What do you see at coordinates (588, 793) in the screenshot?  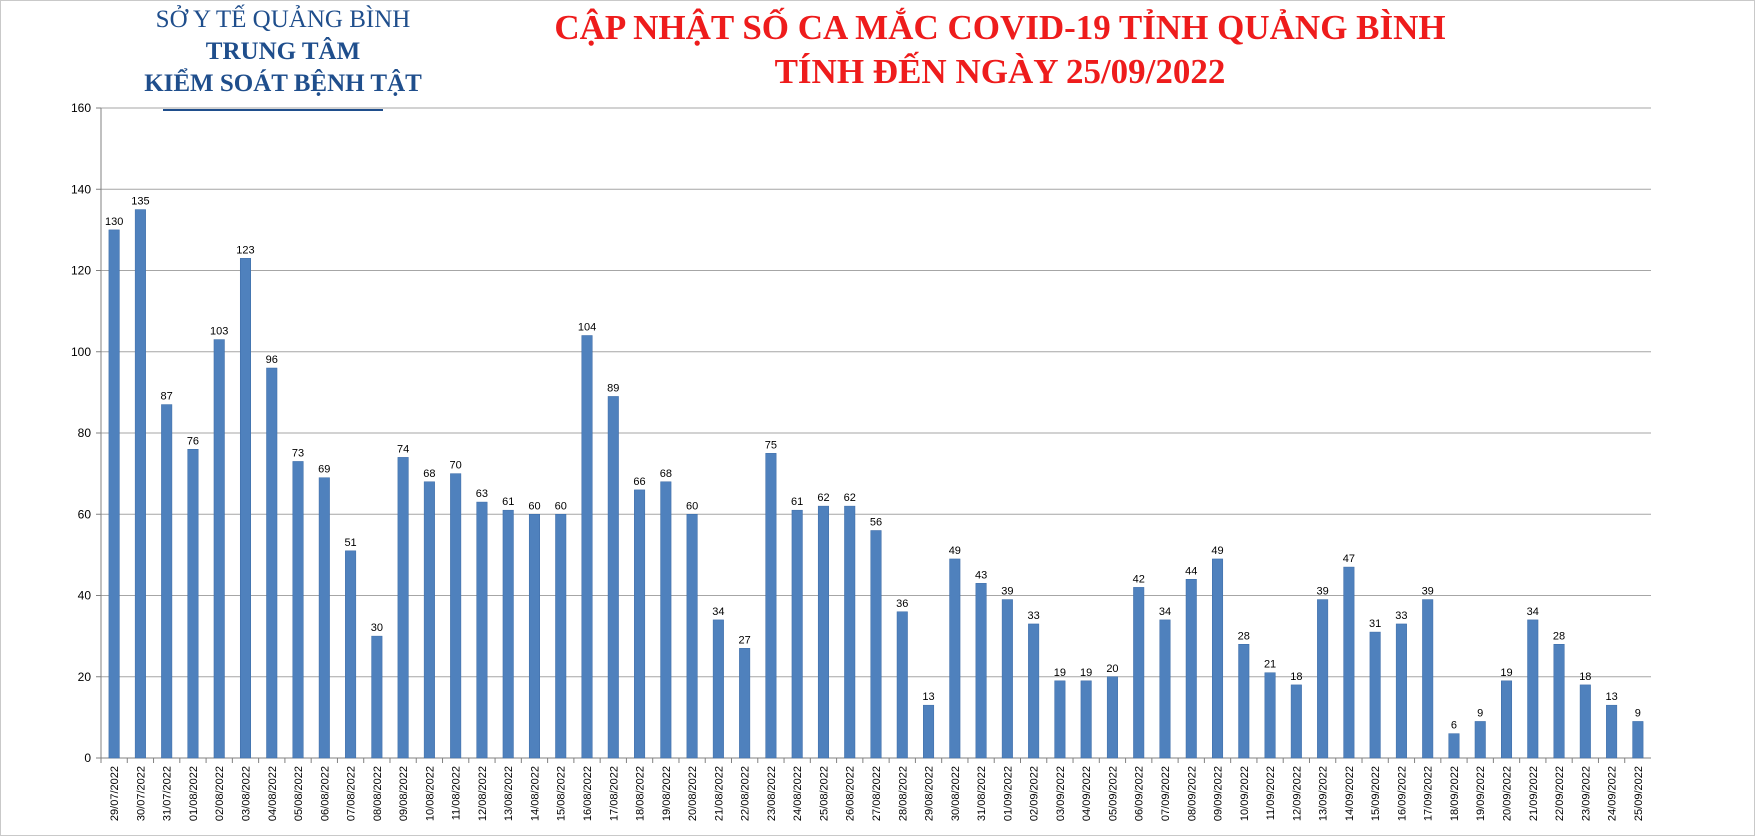 I see `x-tick-label: 16/08/2022` at bounding box center [588, 793].